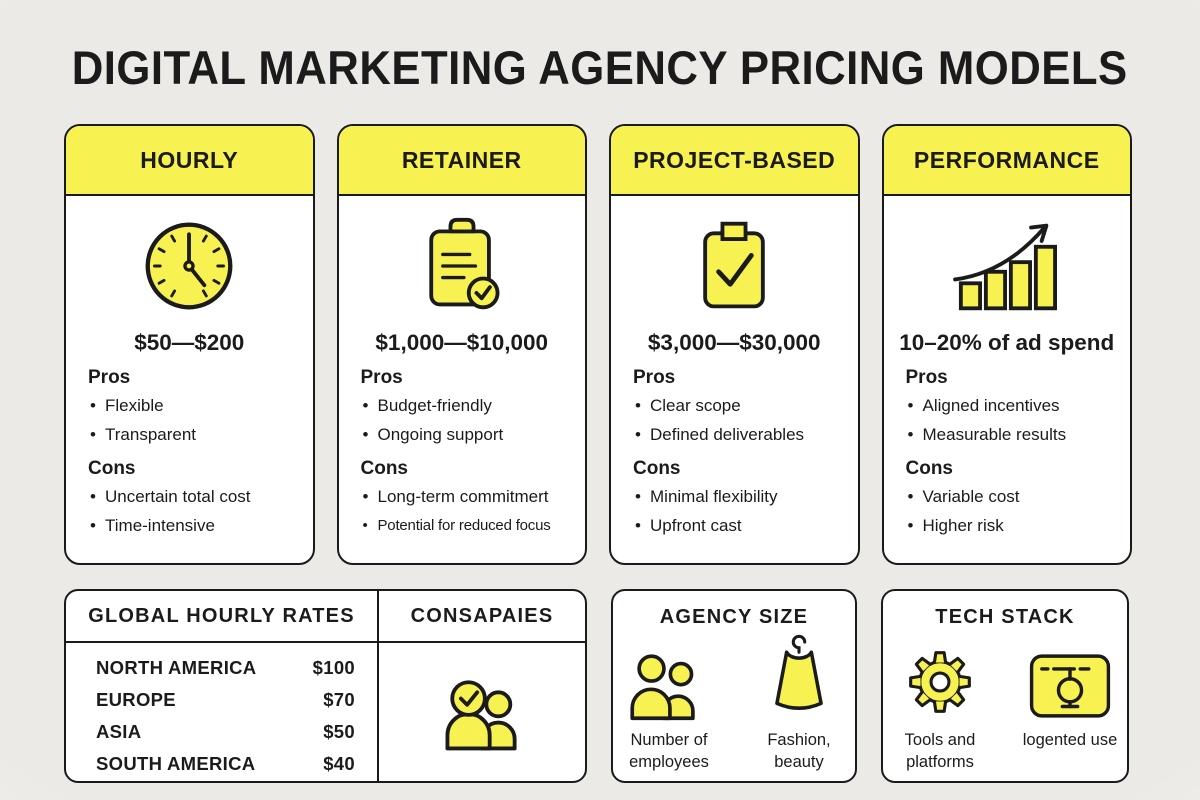  I want to click on table-row: NORTH AMERICA $100, so click(225, 668).